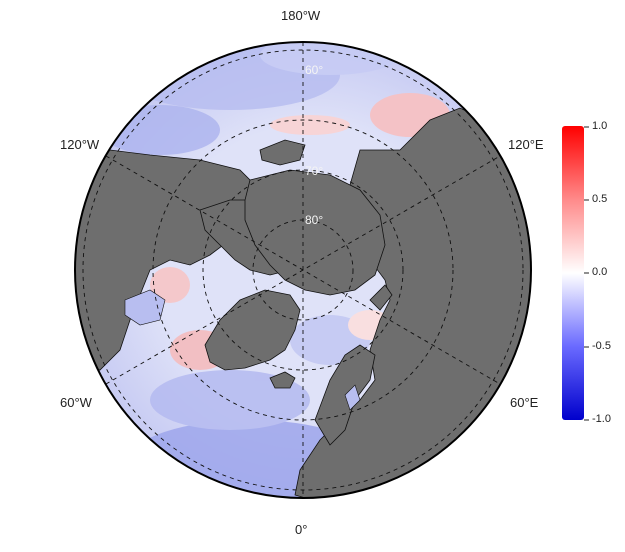 The height and width of the screenshot is (552, 625). What do you see at coordinates (80, 144) in the screenshot?
I see `meridian-label-120w: 120°W` at bounding box center [80, 144].